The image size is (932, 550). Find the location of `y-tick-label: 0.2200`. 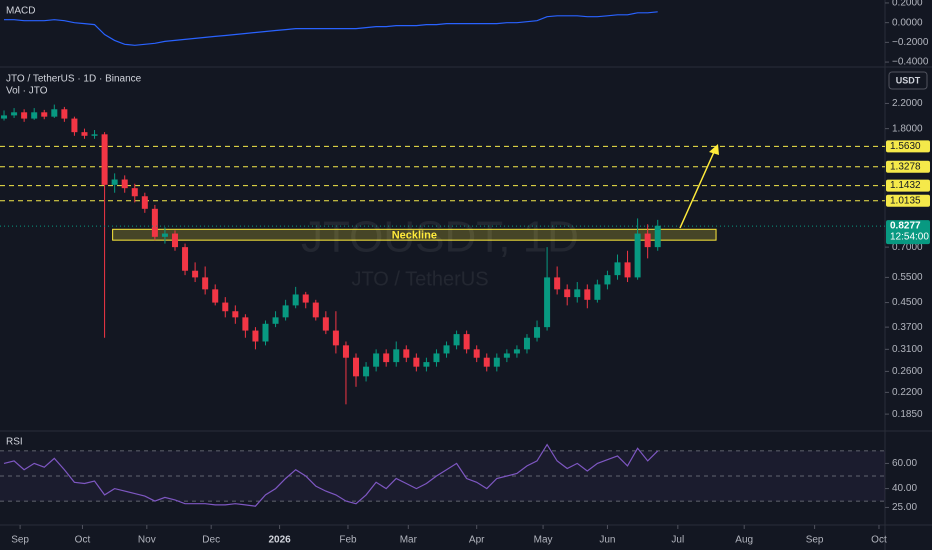

y-tick-label: 0.2200 is located at coordinates (907, 392).